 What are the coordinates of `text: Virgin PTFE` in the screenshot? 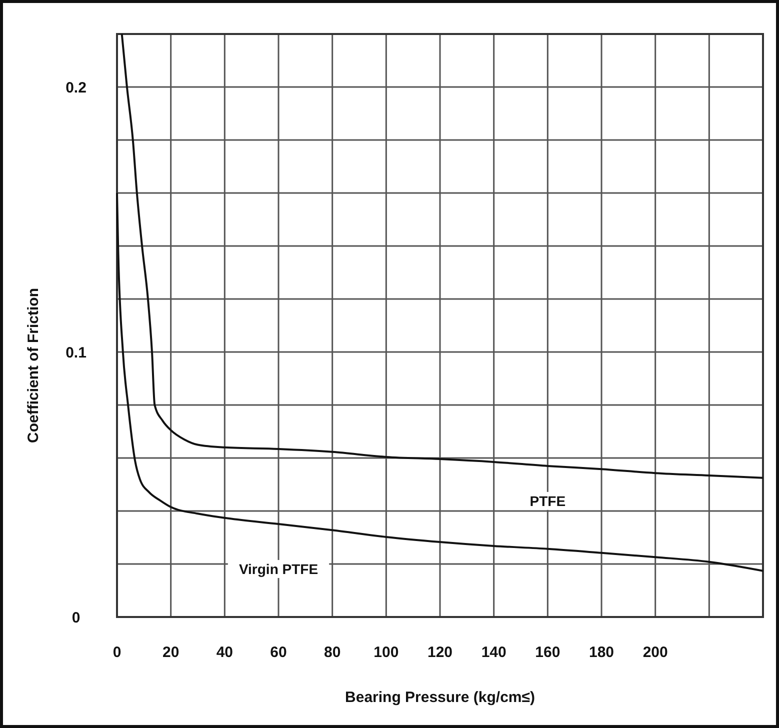 It's located at (278, 568).